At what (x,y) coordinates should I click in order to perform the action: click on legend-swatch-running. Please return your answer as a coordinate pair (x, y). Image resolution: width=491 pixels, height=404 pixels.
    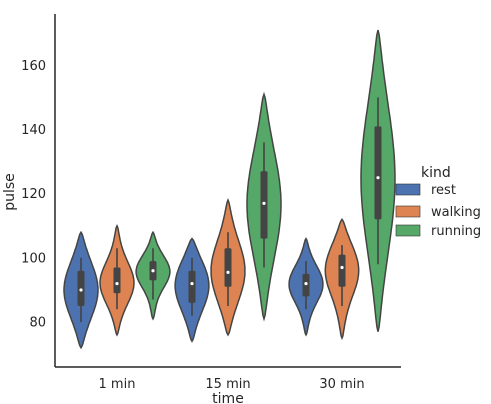
    Looking at the image, I should click on (408, 230).